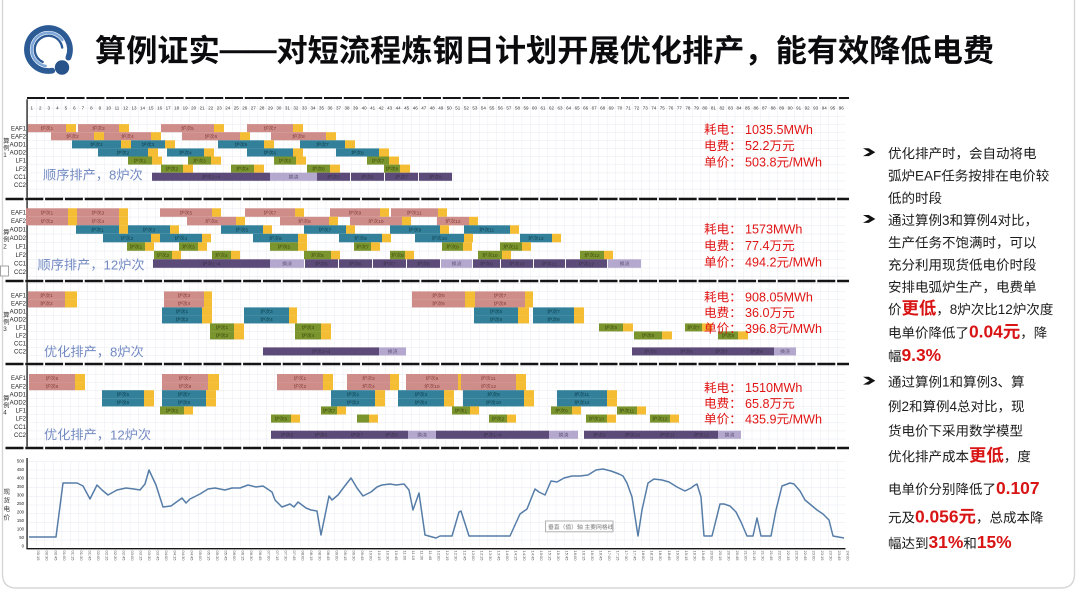 The height and width of the screenshot is (595, 1080). I want to click on svg-text: 04:45, so click(192, 556).